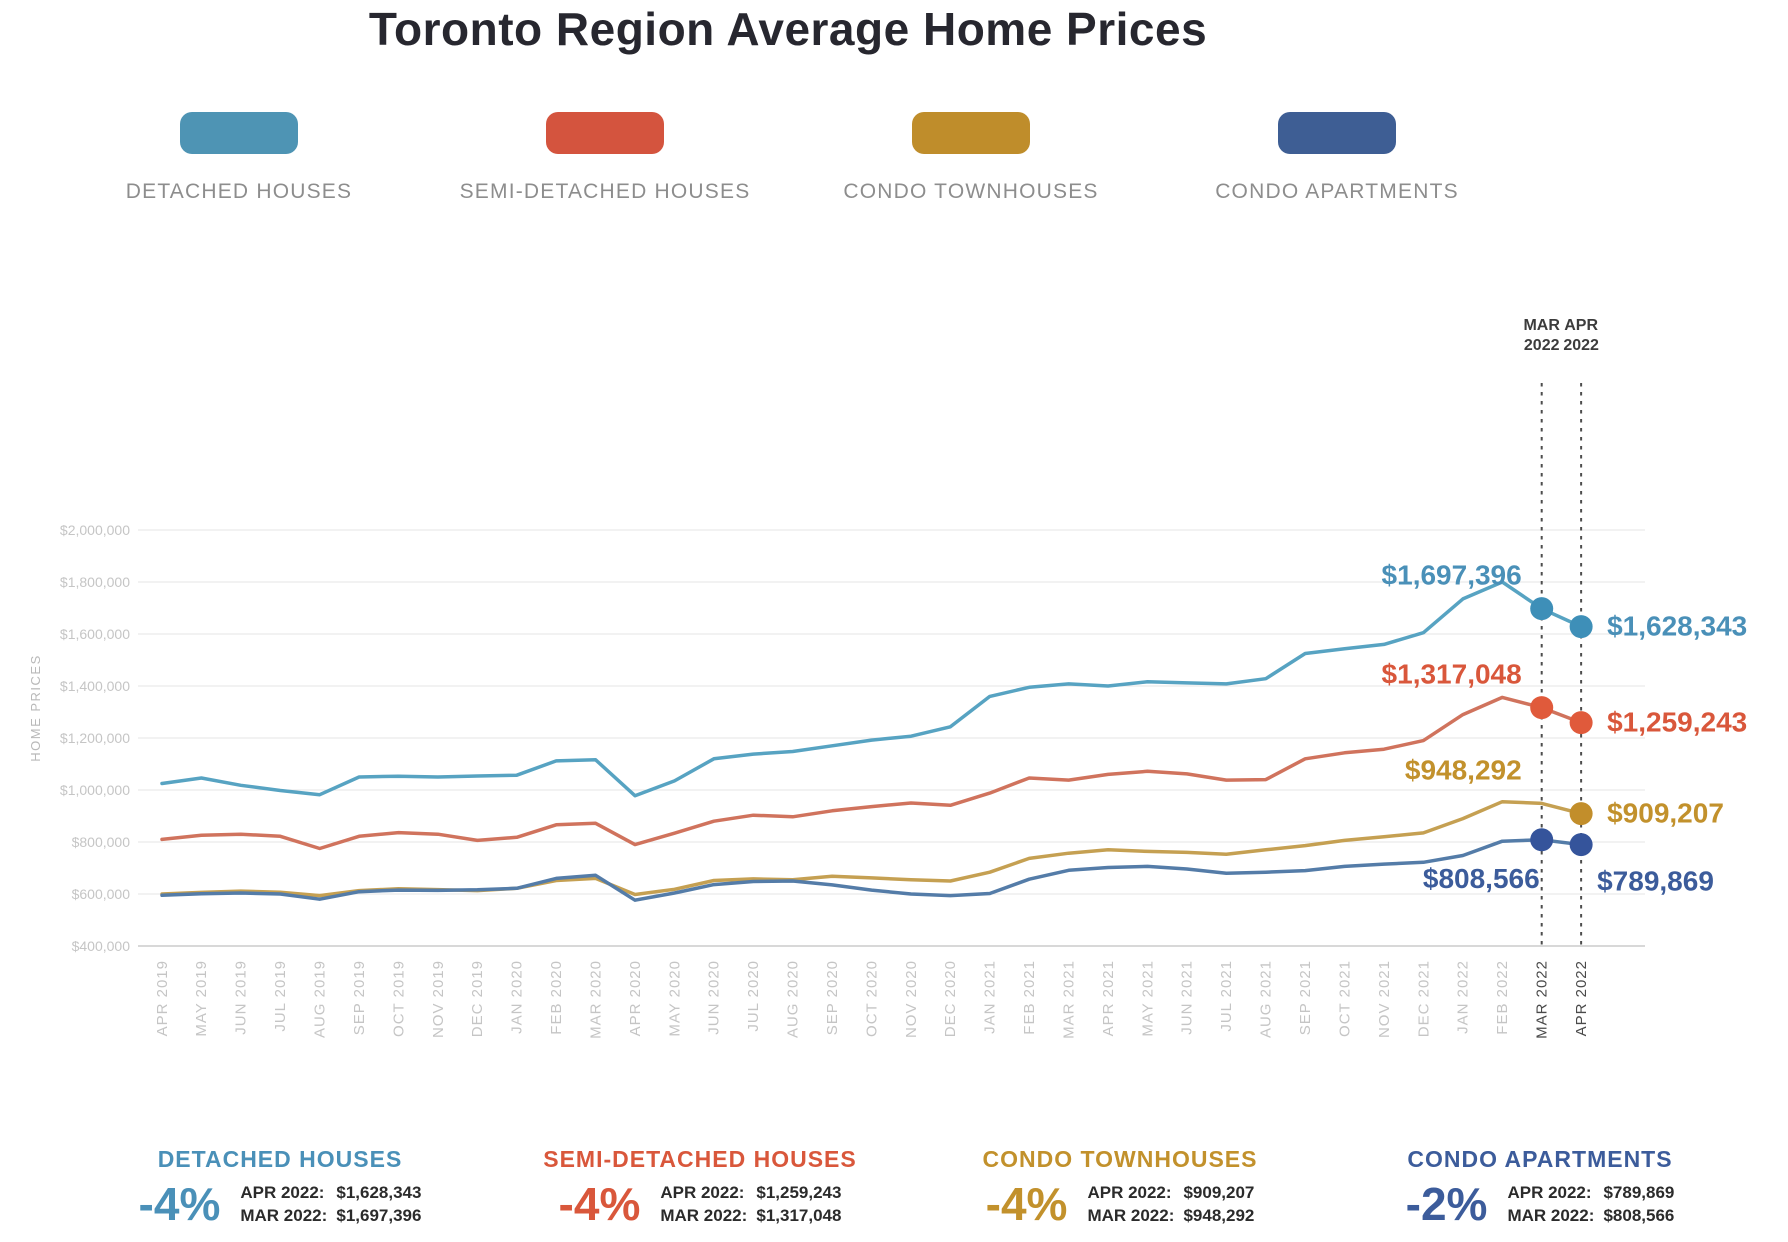 The height and width of the screenshot is (1242, 1788). What do you see at coordinates (95, 530) in the screenshot?
I see `y-tick-label: $2,000,000` at bounding box center [95, 530].